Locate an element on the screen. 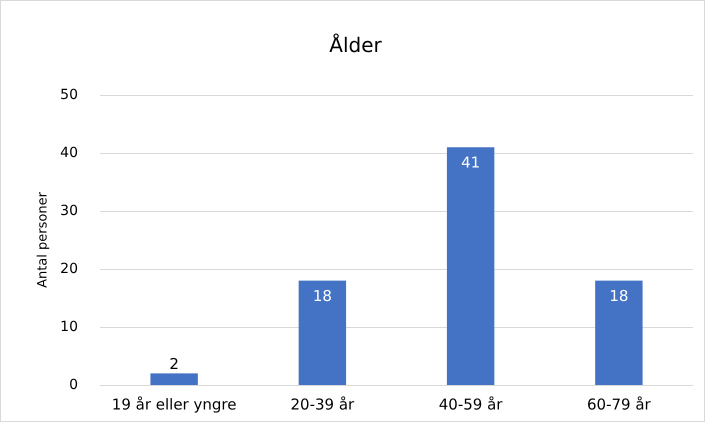 Image resolution: width=711 pixels, height=432 pixels. y-tick-label: 30 is located at coordinates (69, 211).